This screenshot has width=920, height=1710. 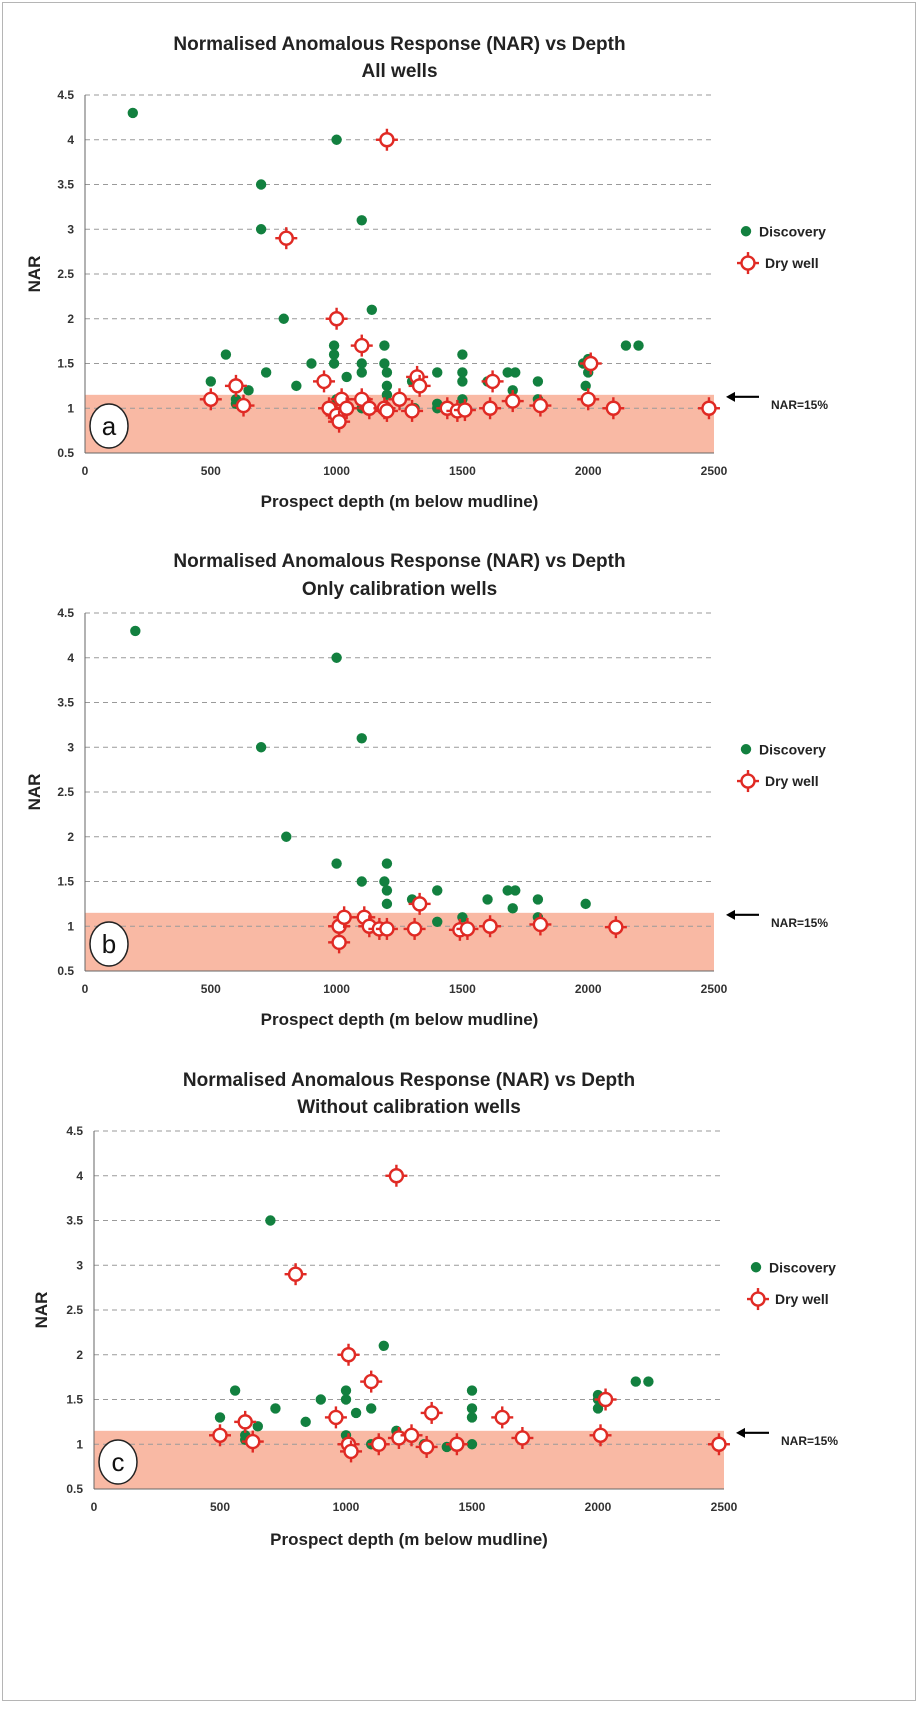 I want to click on x-tick-label: 1000, so click(x=336, y=989).